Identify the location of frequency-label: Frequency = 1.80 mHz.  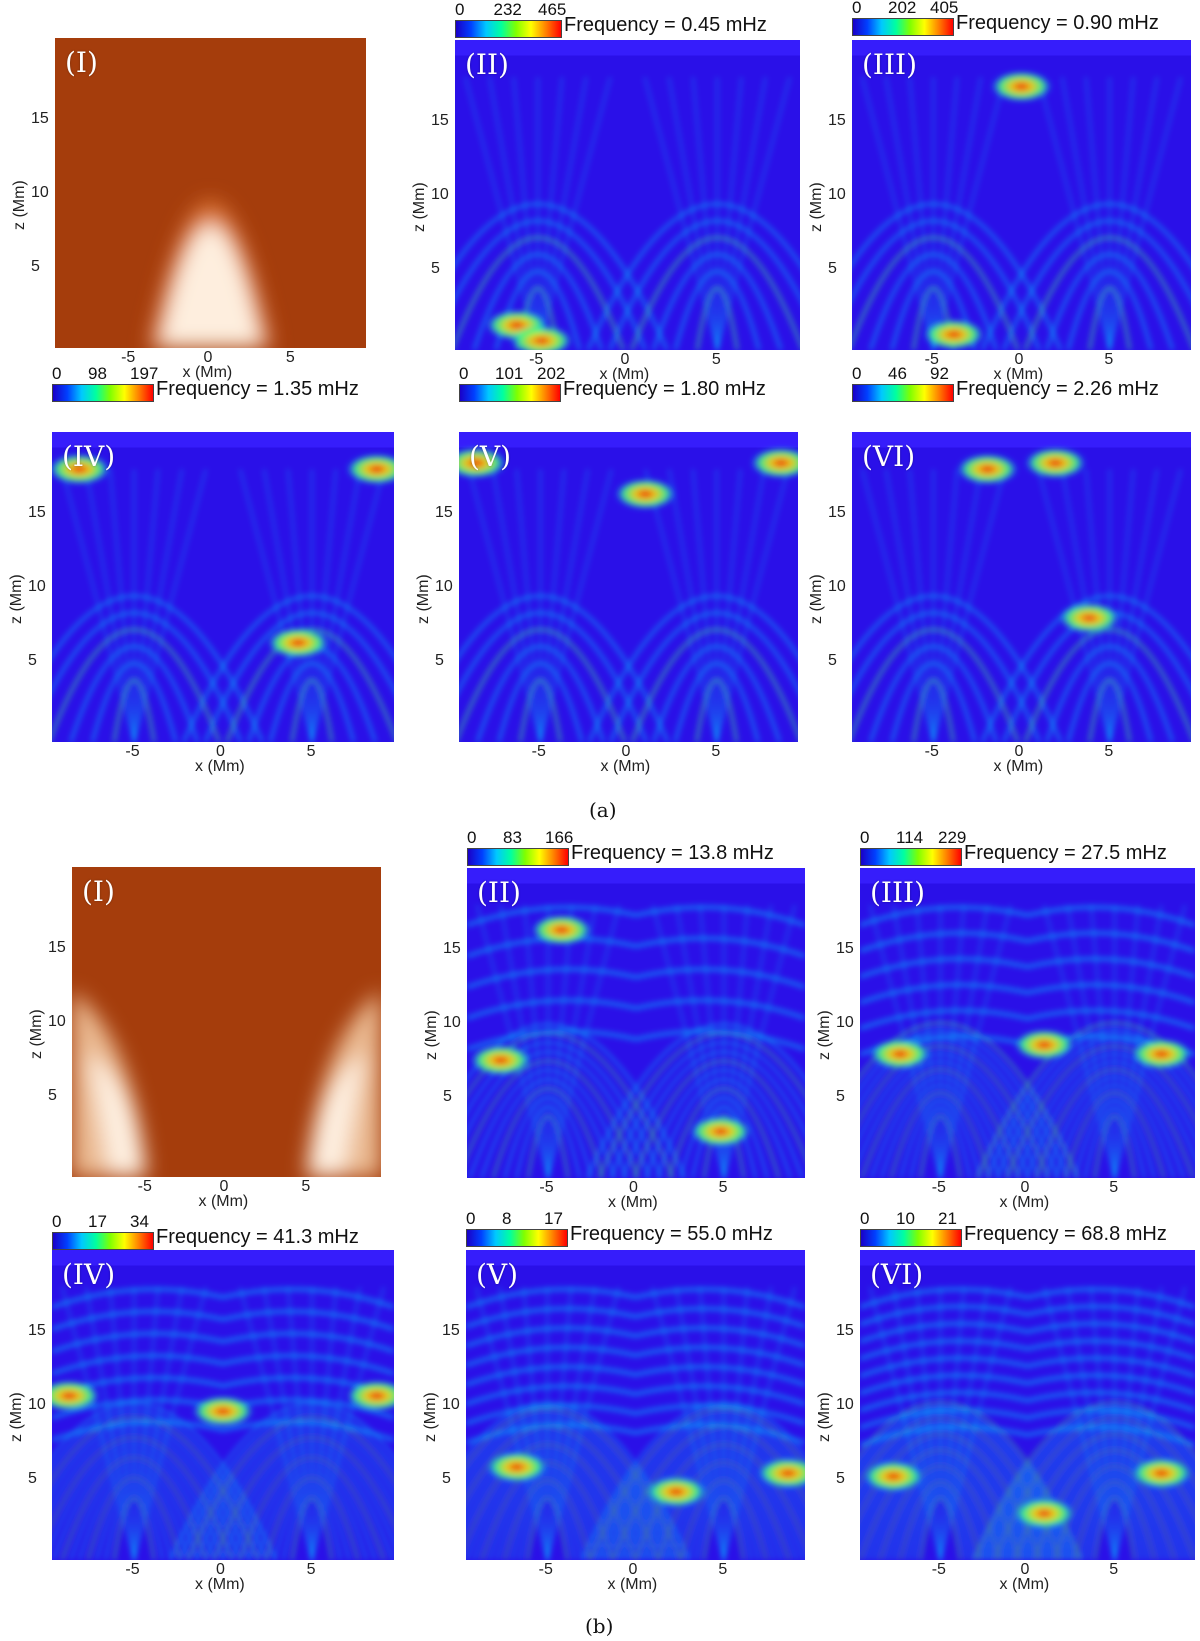
(664, 389).